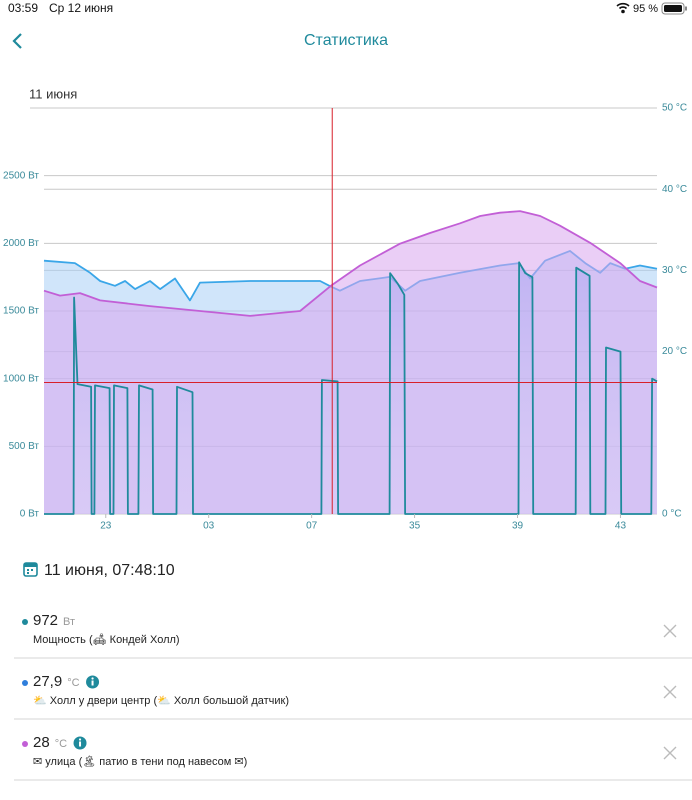 The image size is (692, 800). Describe the element at coordinates (674, 8) in the screenshot. I see `battery-icon` at that location.